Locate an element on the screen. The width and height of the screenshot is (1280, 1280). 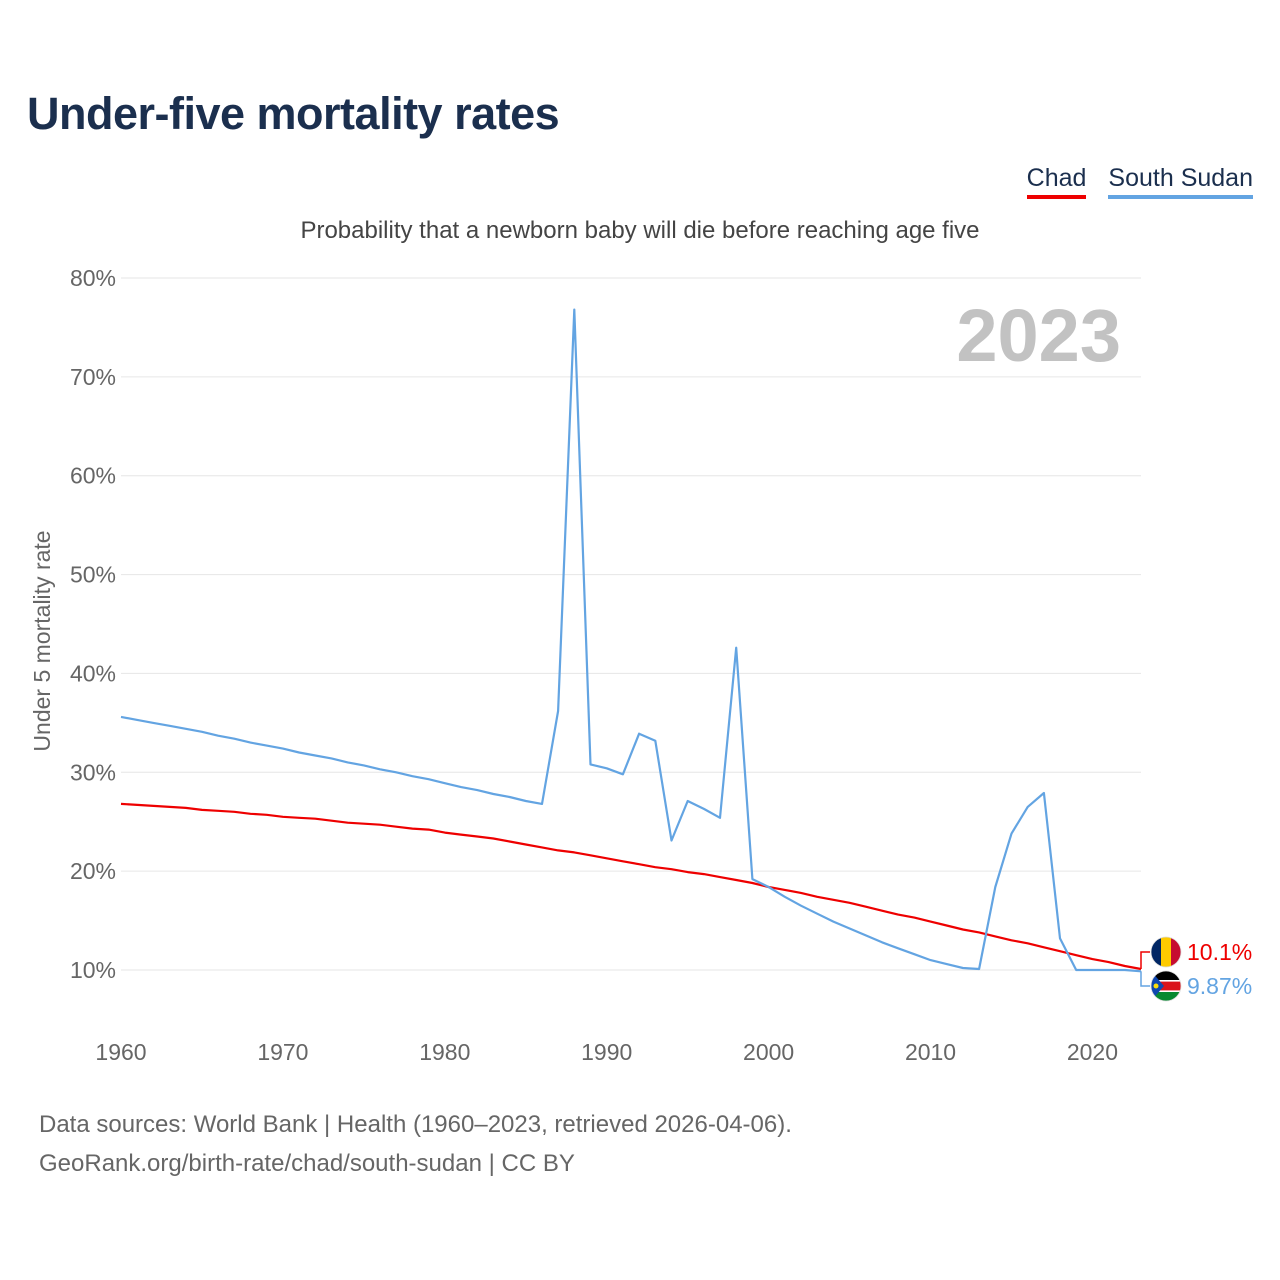
x-tick-label: 1960 is located at coordinates (120, 1052).